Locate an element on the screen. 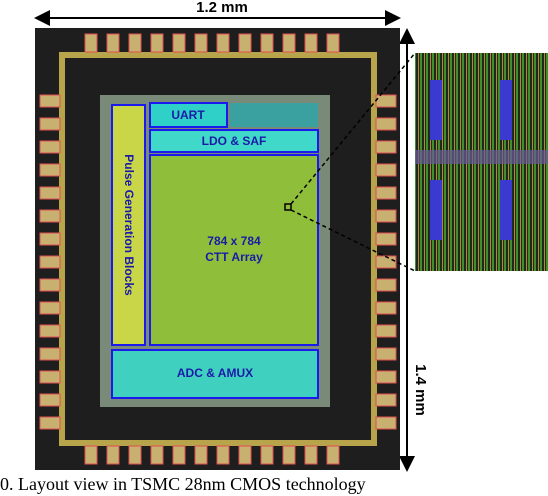 This screenshot has height=496, width=548. uart-block is located at coordinates (188, 115).